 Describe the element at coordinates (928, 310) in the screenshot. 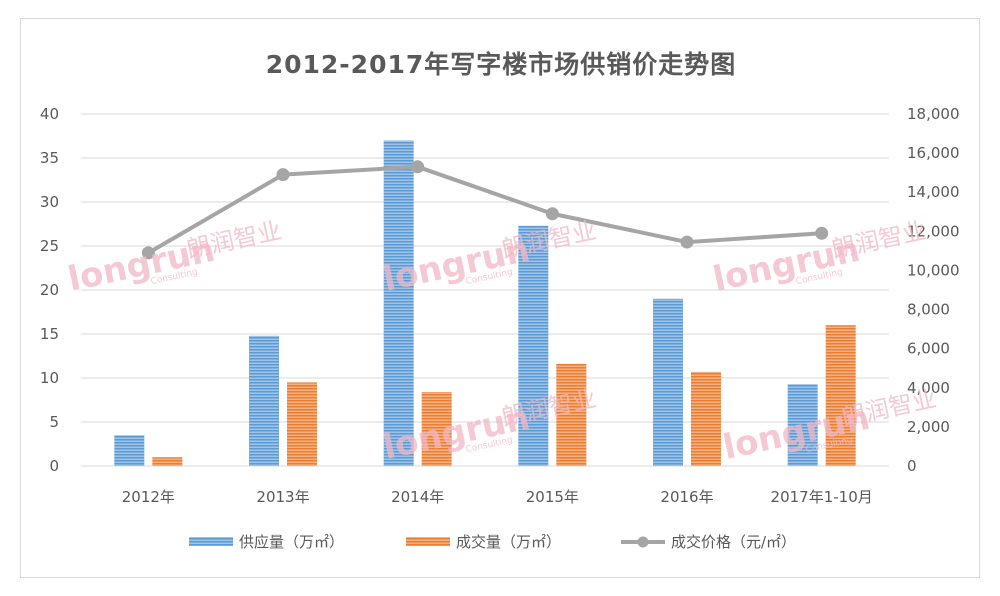

I see `y-right-tick-label: 8,000` at that location.